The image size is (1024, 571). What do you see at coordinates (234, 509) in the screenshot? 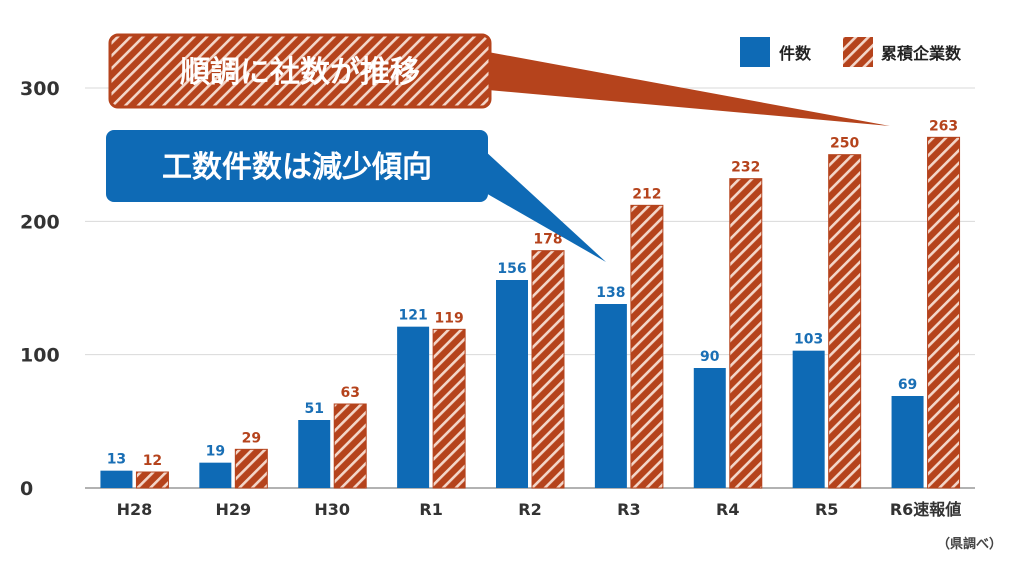
I see `category-label: H29` at bounding box center [234, 509].